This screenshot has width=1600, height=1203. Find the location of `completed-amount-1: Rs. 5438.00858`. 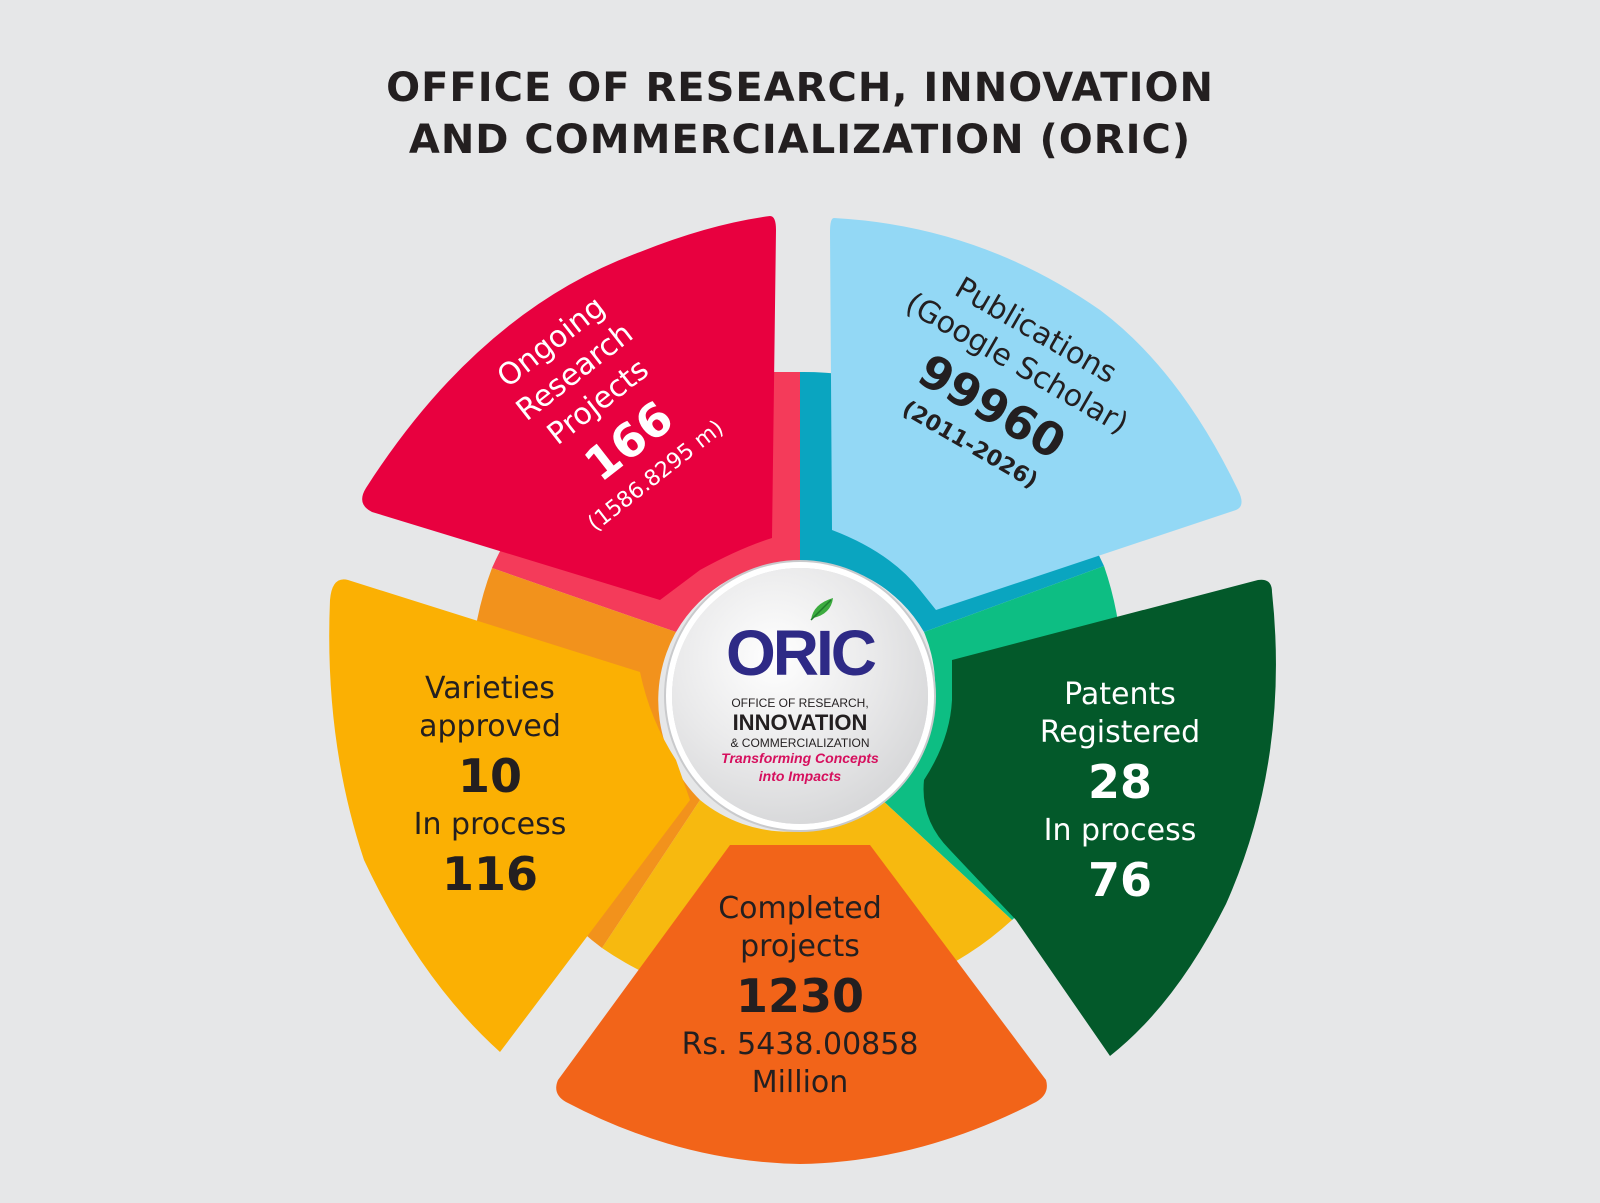

completed-amount-1: Rs. 5438.00858 is located at coordinates (800, 1044).